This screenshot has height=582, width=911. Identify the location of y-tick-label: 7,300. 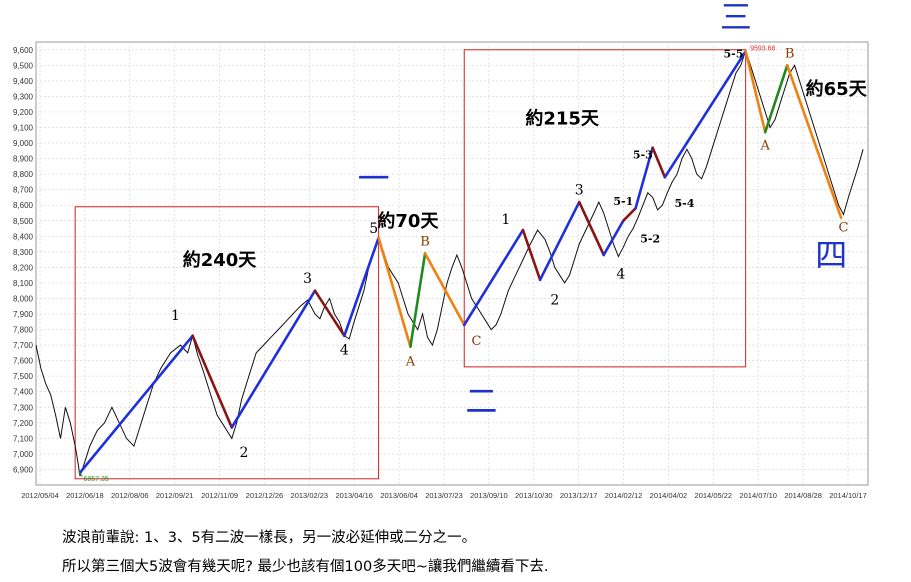
(23, 407).